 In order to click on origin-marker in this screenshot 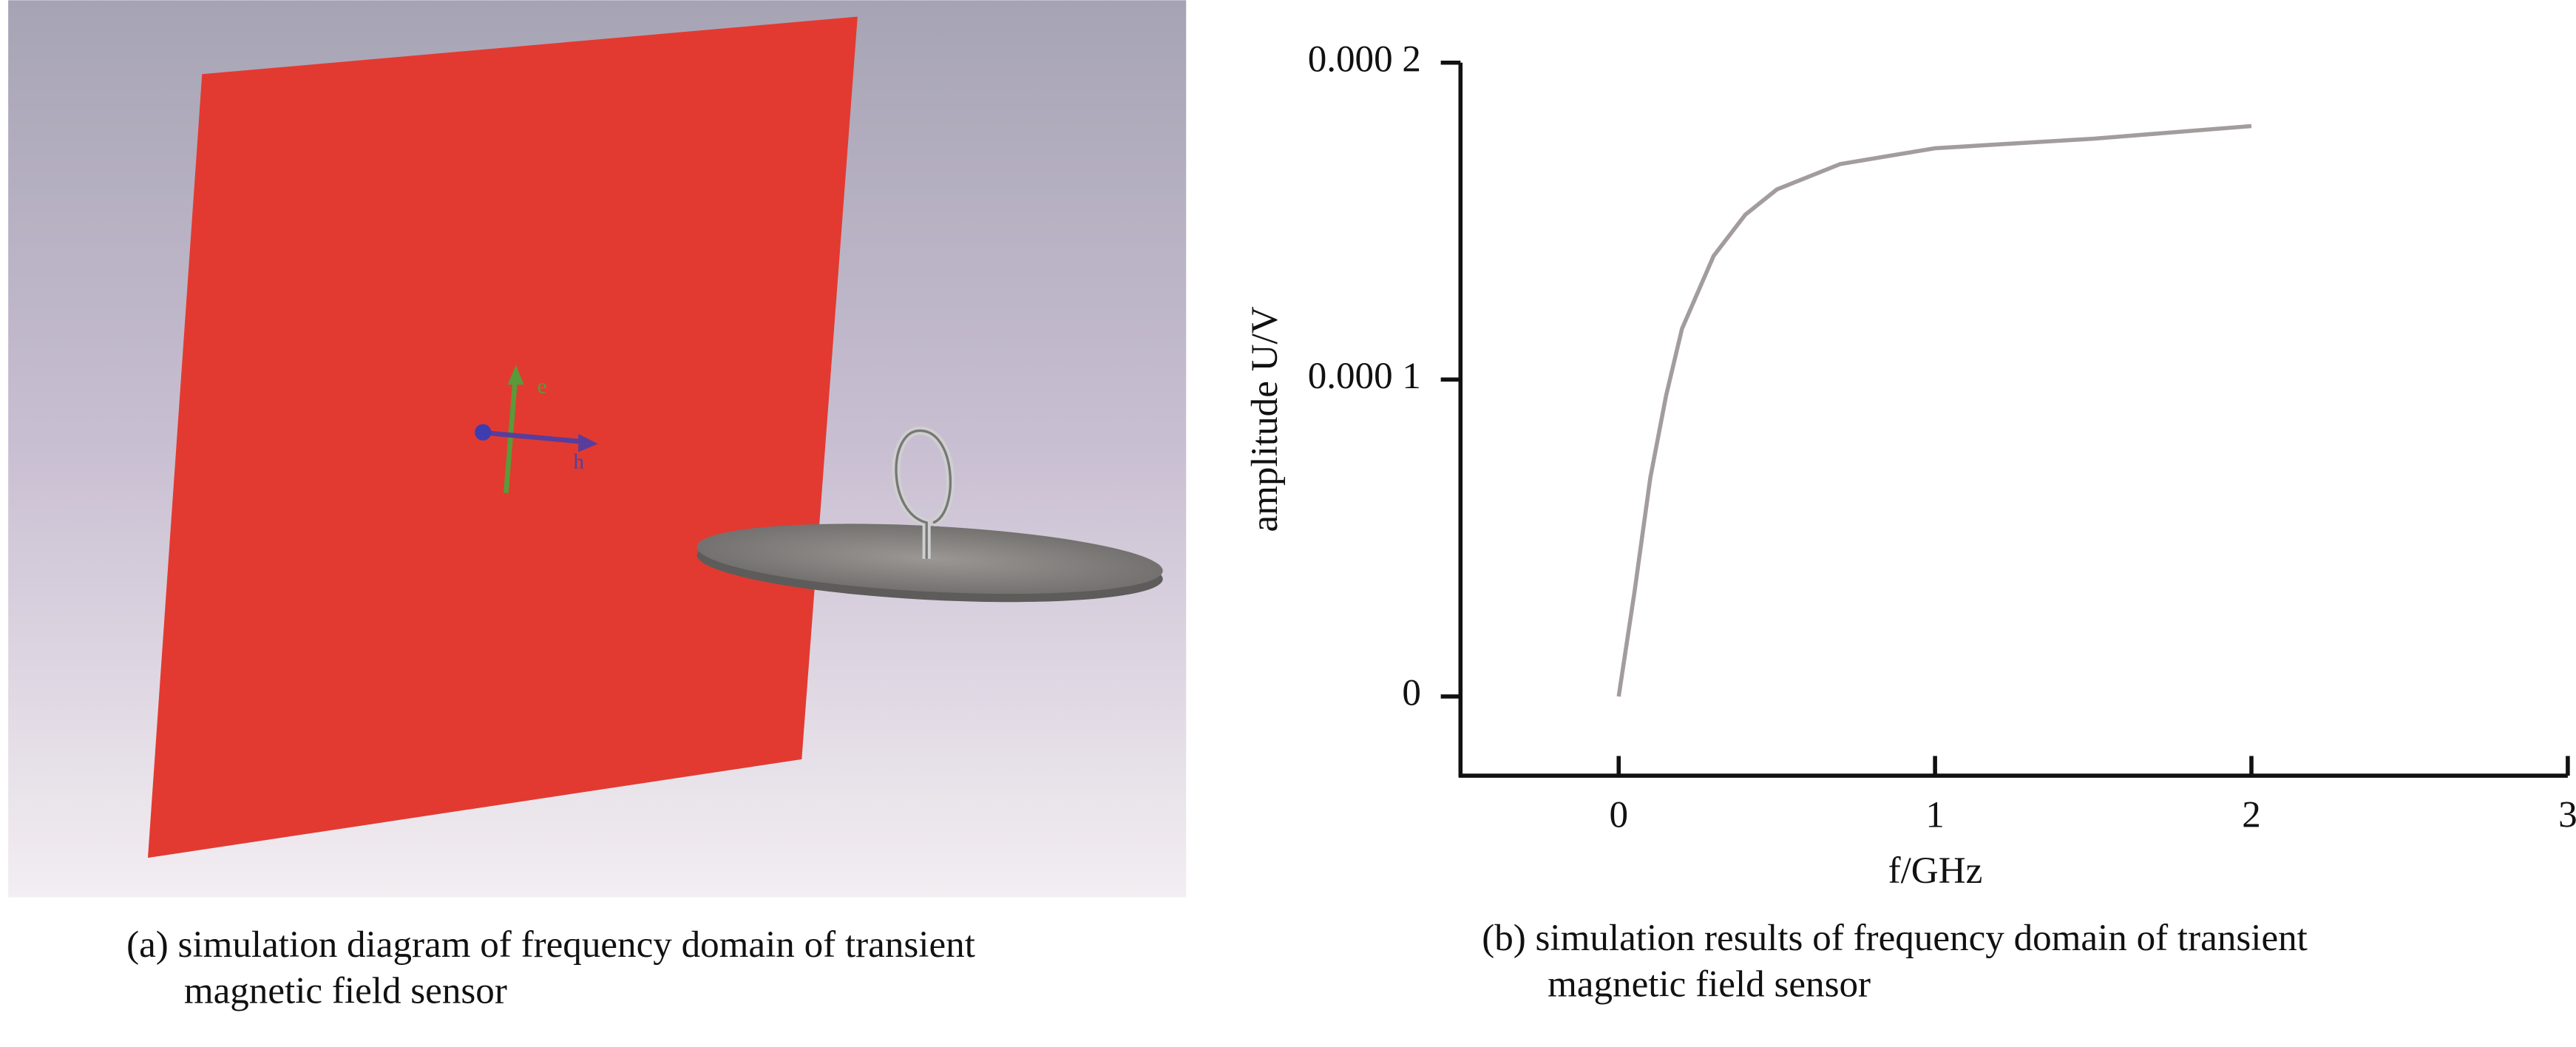, I will do `click(483, 433)`.